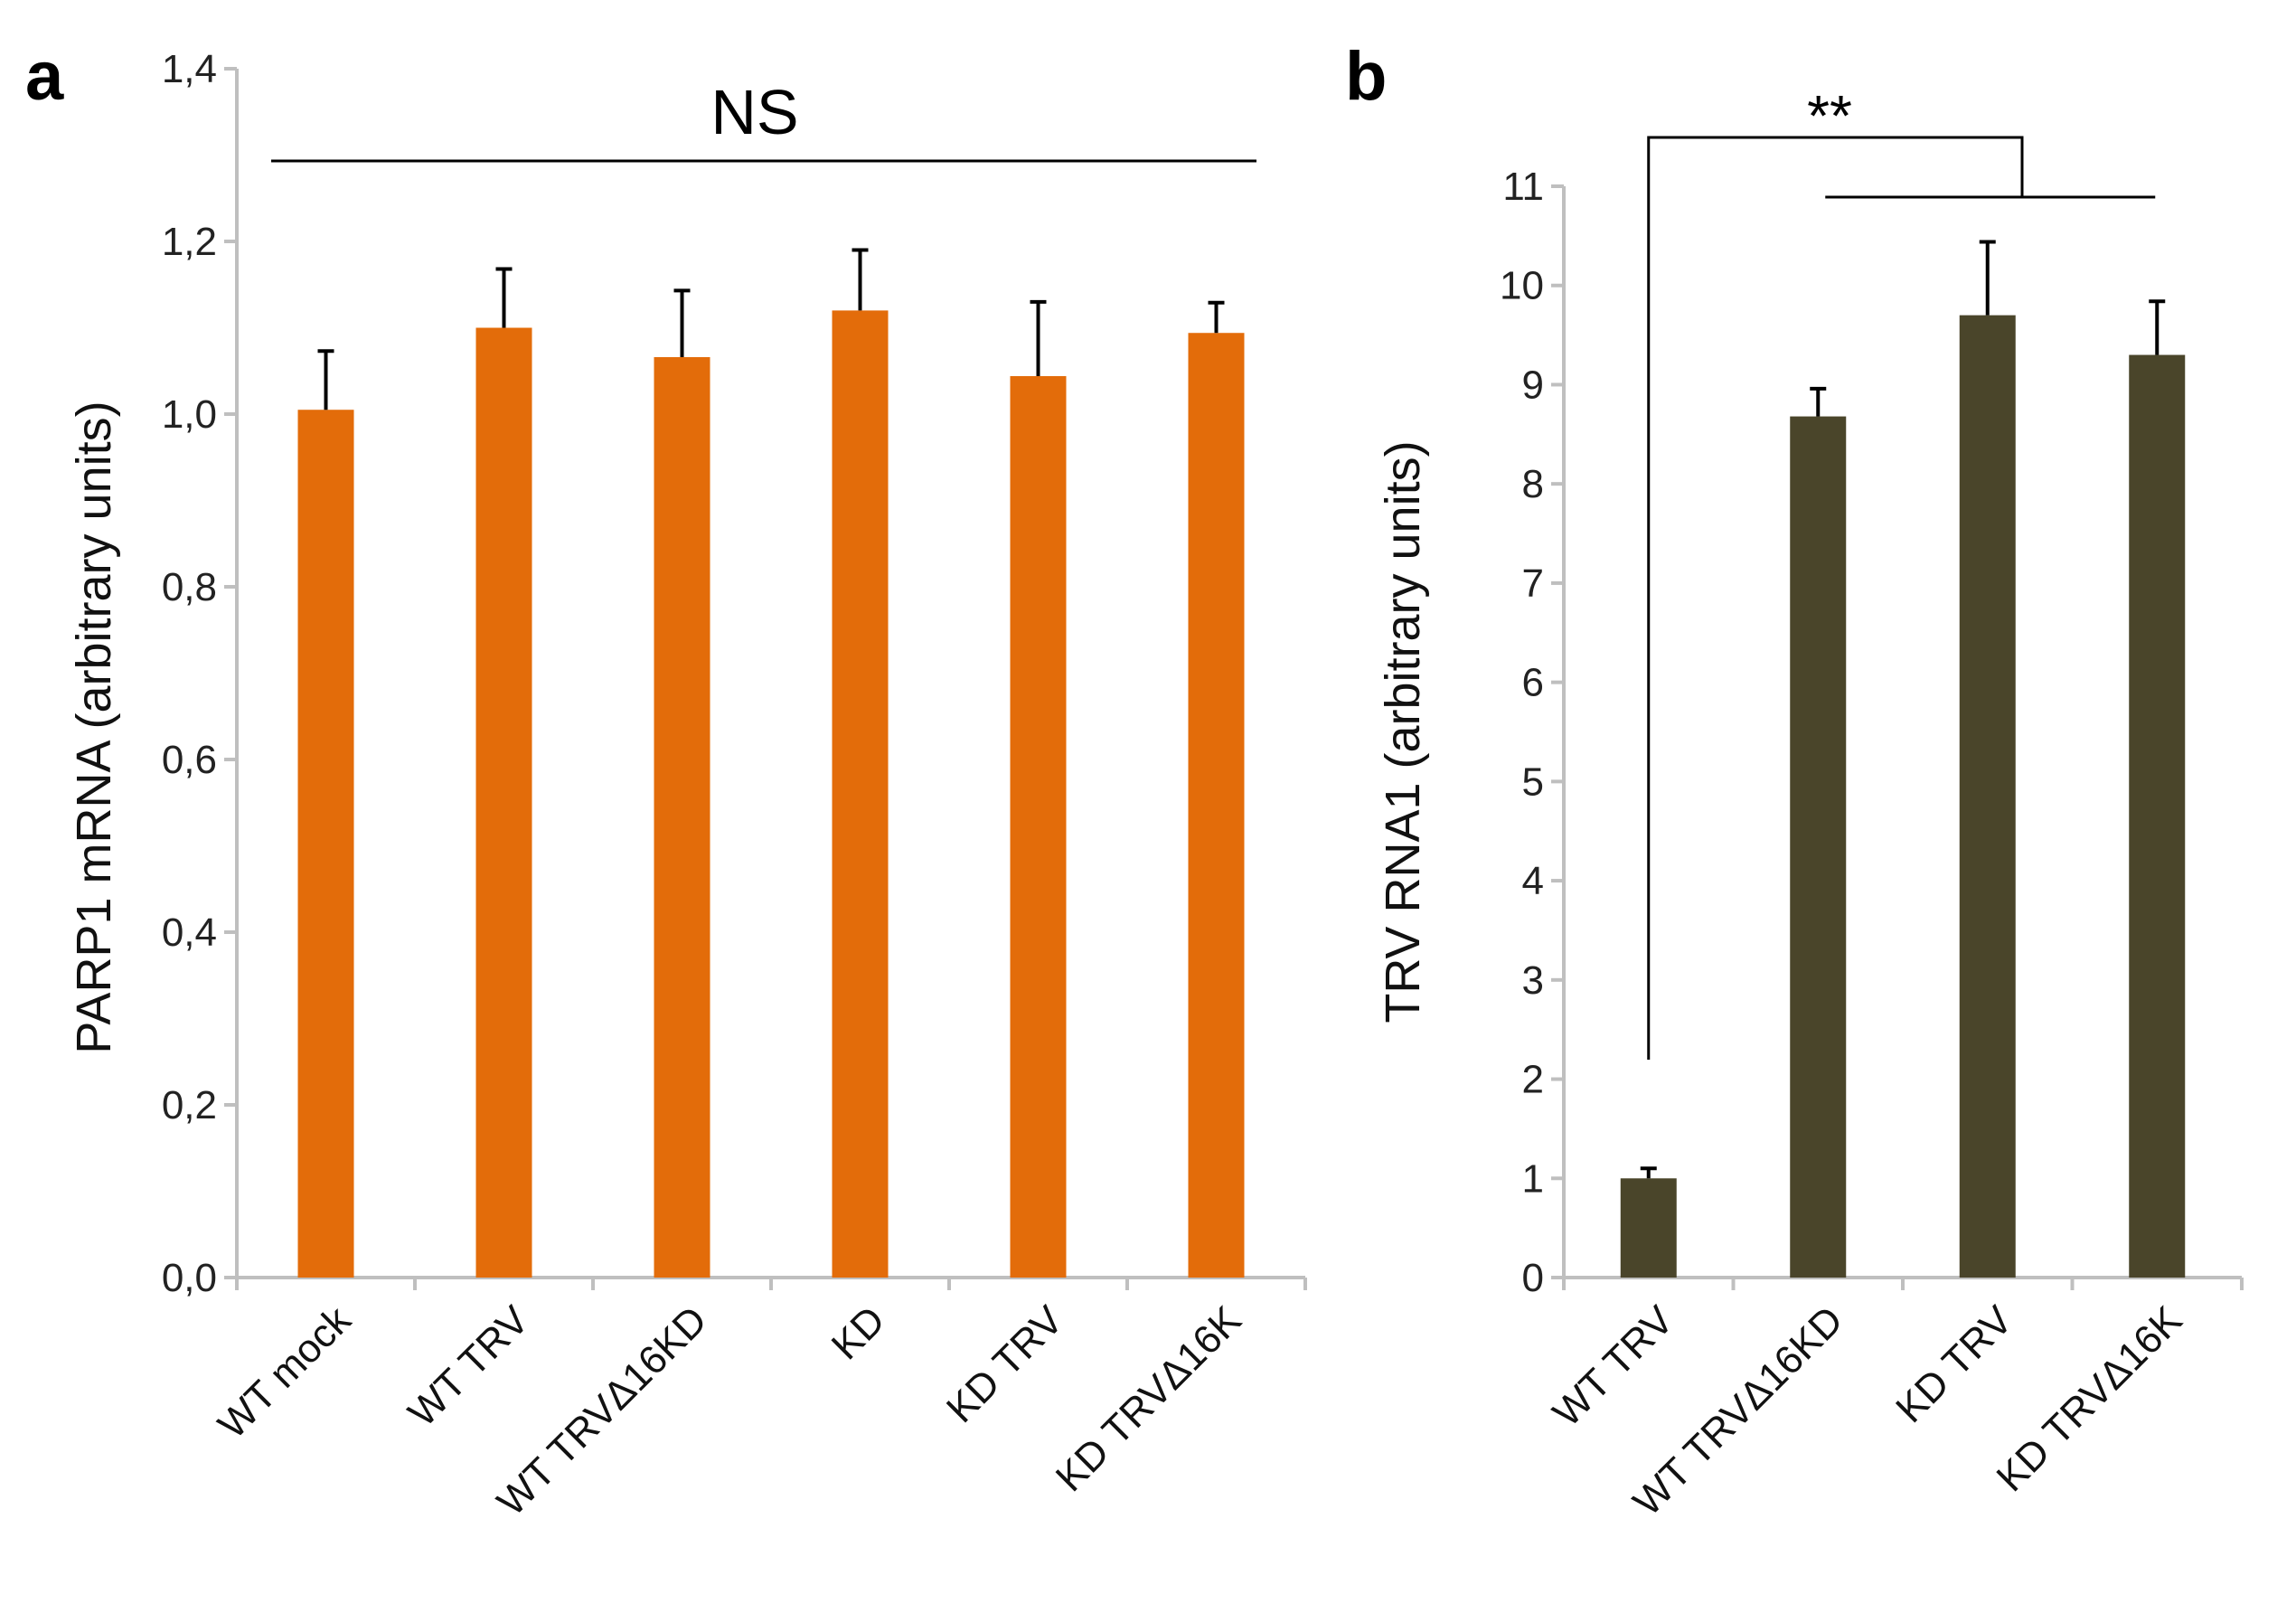  I want to click on y-tick-label: 0,2, so click(189, 1105).